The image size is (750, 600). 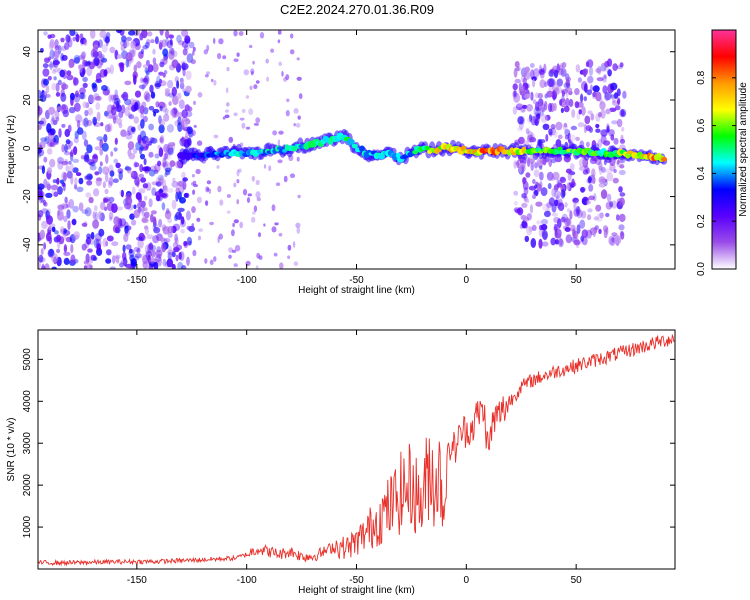 I want to click on x-tick-label: -50, so click(x=356, y=280).